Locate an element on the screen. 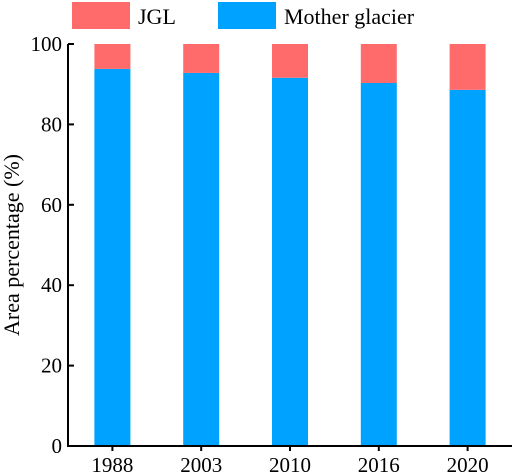 The image size is (526, 476). y-tick-label-80: 80 is located at coordinates (51, 124).